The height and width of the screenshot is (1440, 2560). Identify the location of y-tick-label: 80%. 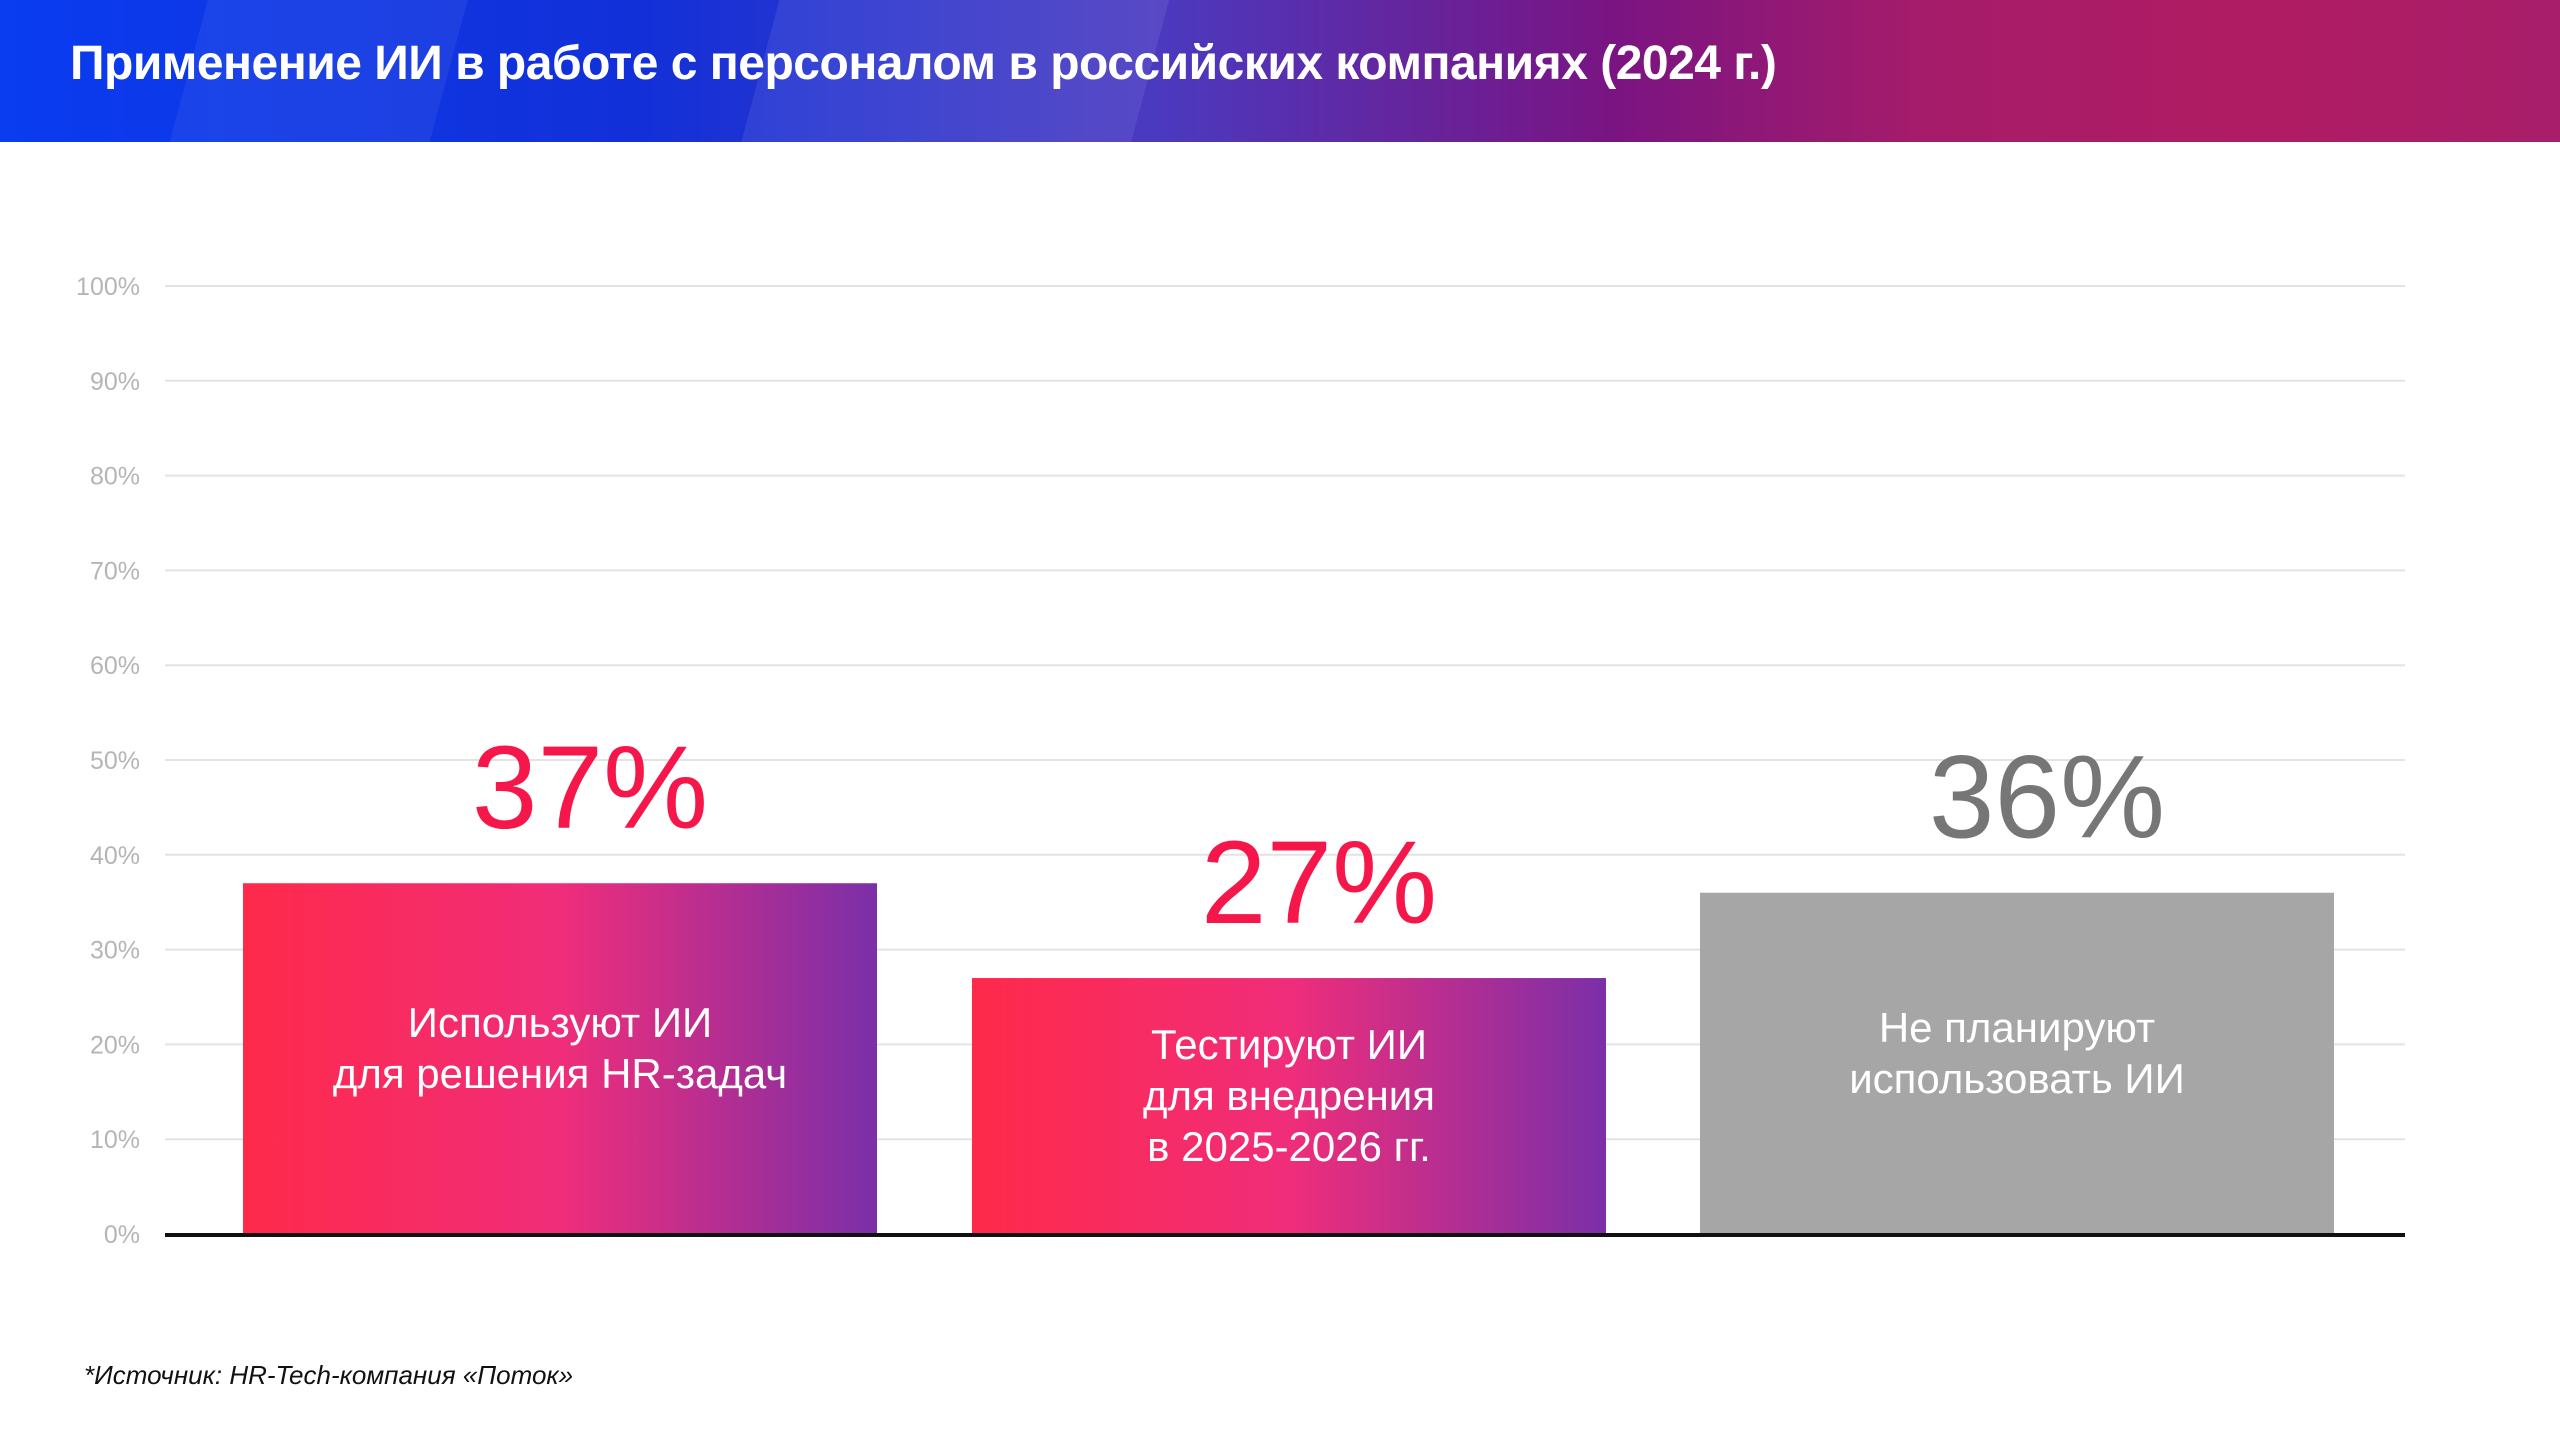
(115, 477).